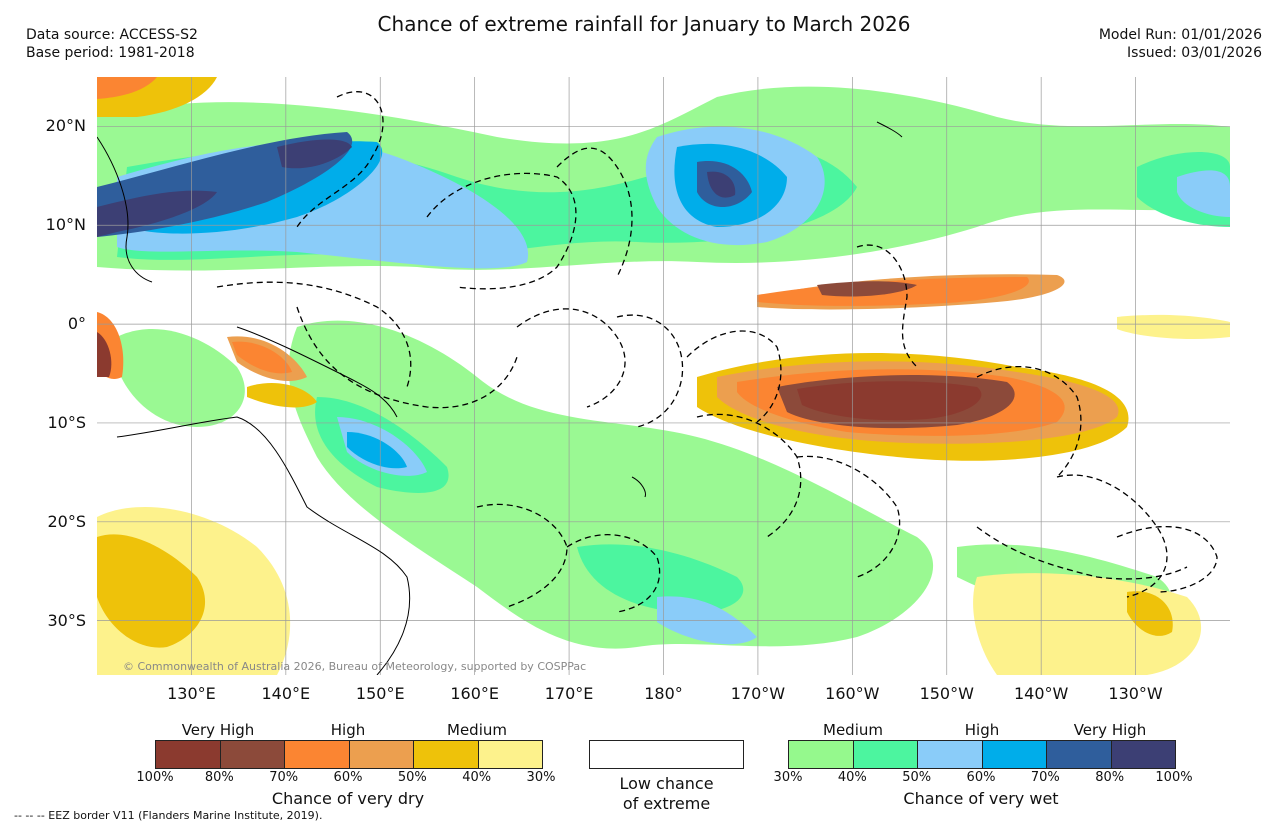 The image size is (1288, 827). I want to click on dry-medium-label: Medium, so click(477, 730).